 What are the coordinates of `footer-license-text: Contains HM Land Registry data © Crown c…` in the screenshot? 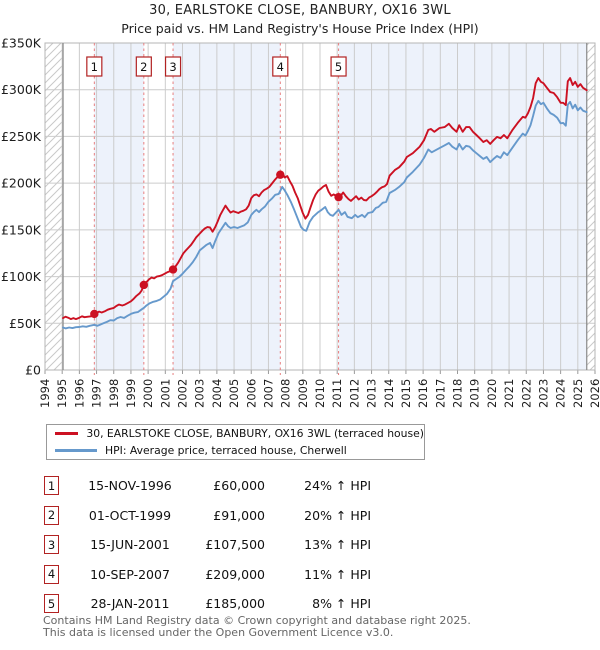 It's located at (321, 626).